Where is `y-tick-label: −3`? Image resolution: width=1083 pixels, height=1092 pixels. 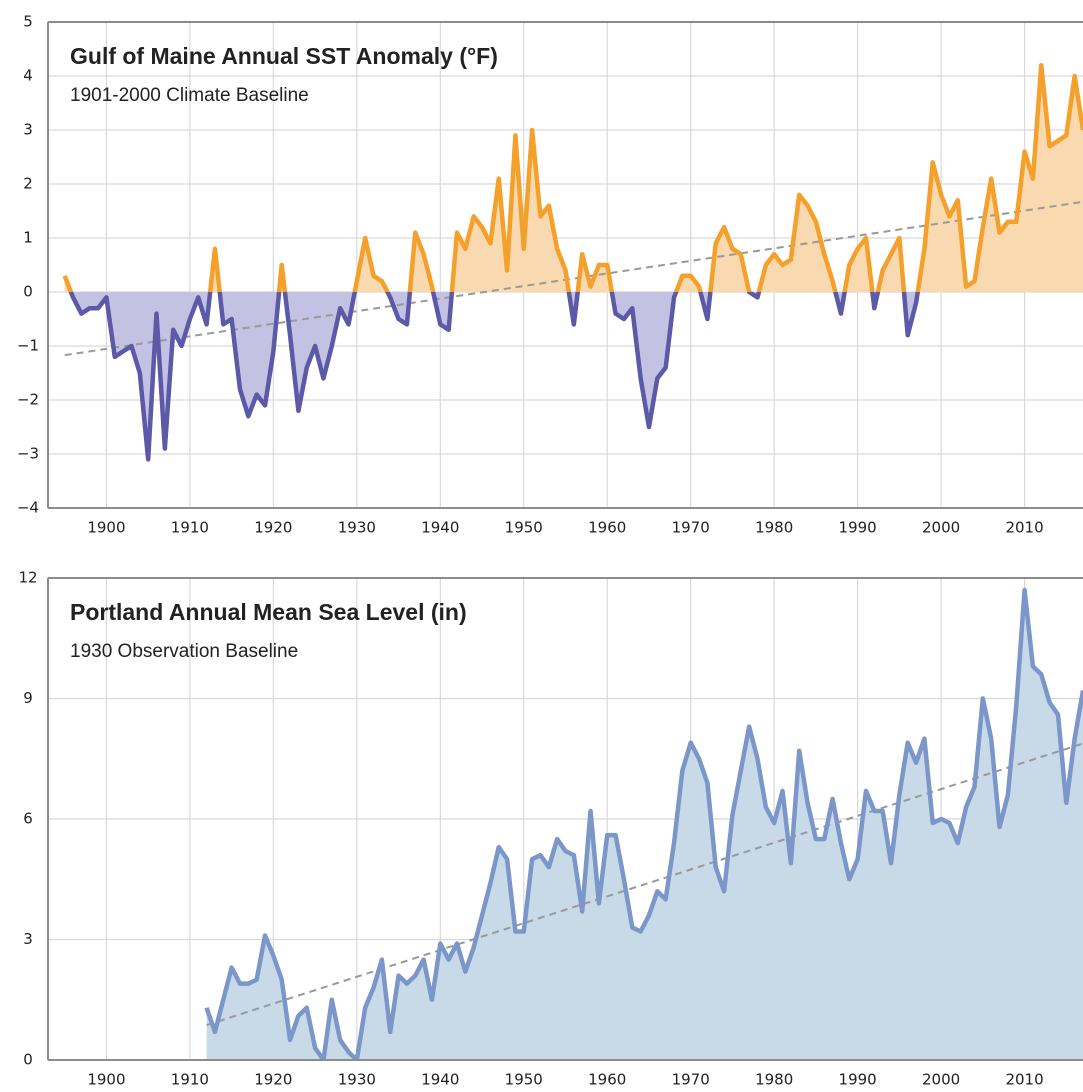 y-tick-label: −3 is located at coordinates (28, 454).